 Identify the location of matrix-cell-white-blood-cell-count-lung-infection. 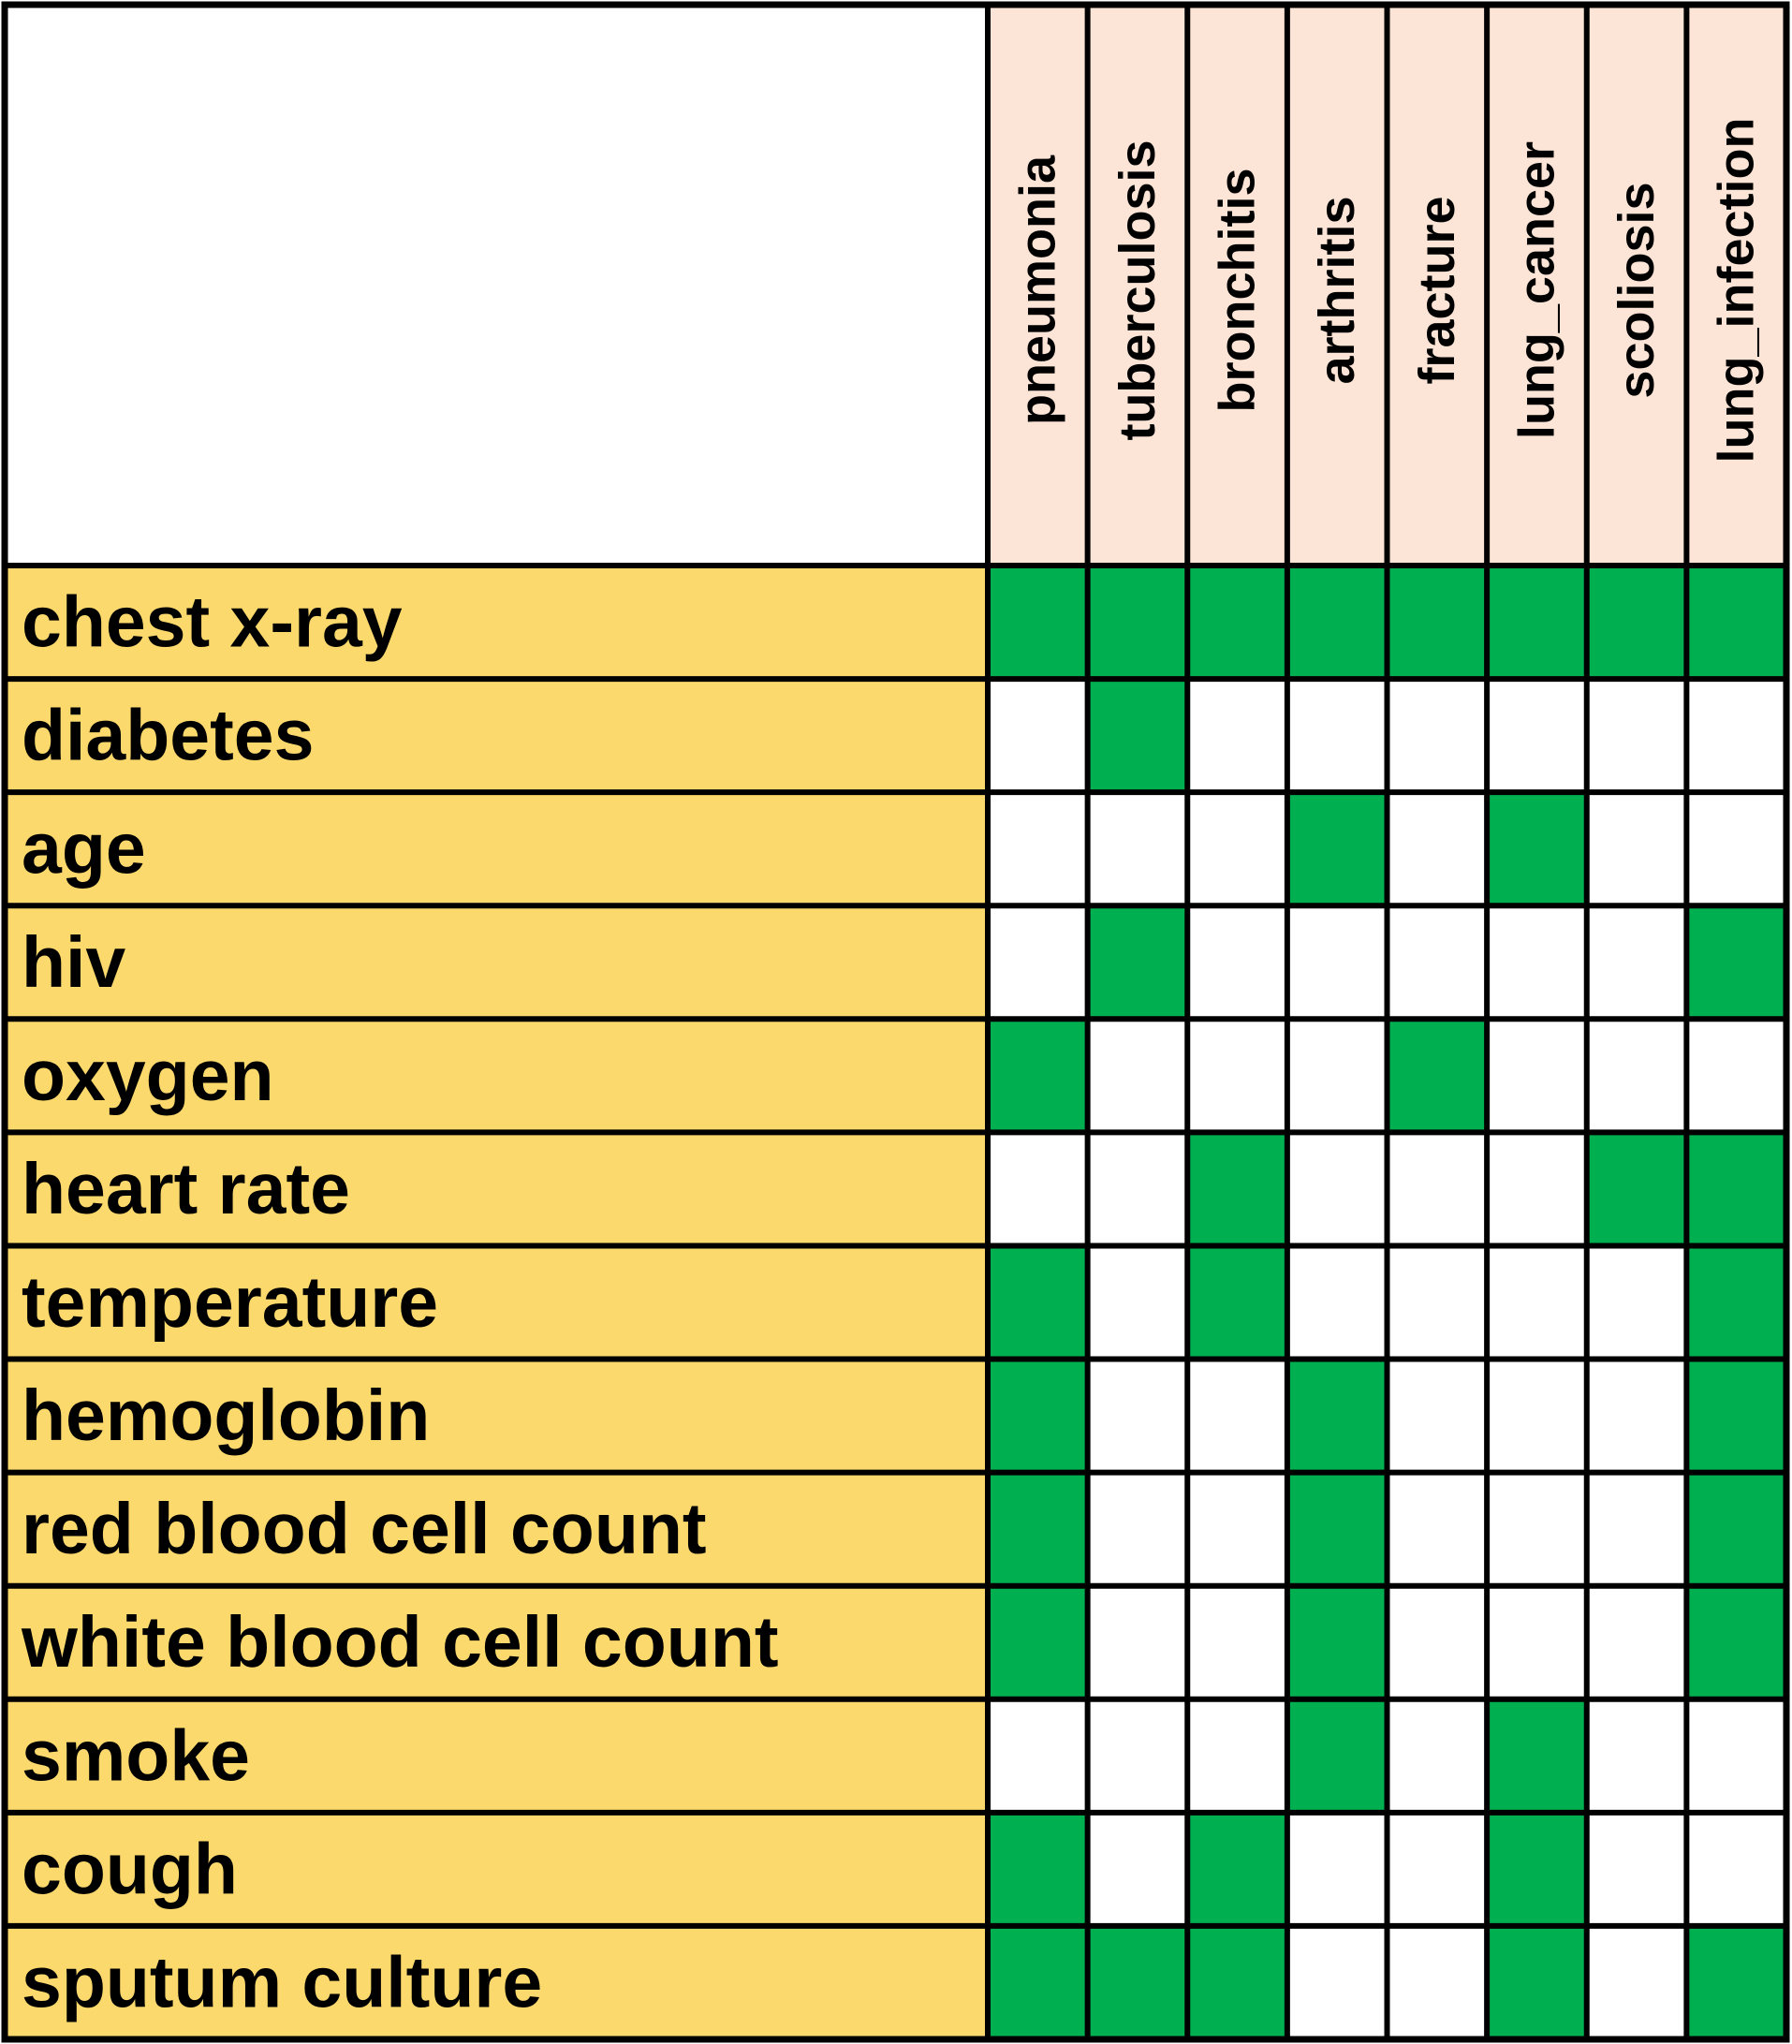
(1736, 1642).